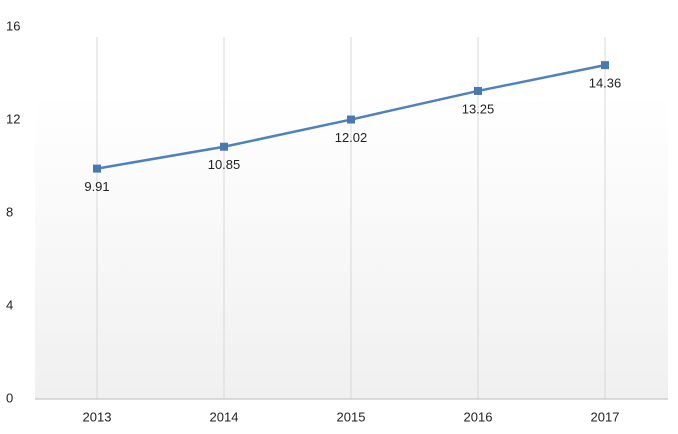 The width and height of the screenshot is (678, 434). I want to click on x-tick-label: 2016, so click(478, 416).